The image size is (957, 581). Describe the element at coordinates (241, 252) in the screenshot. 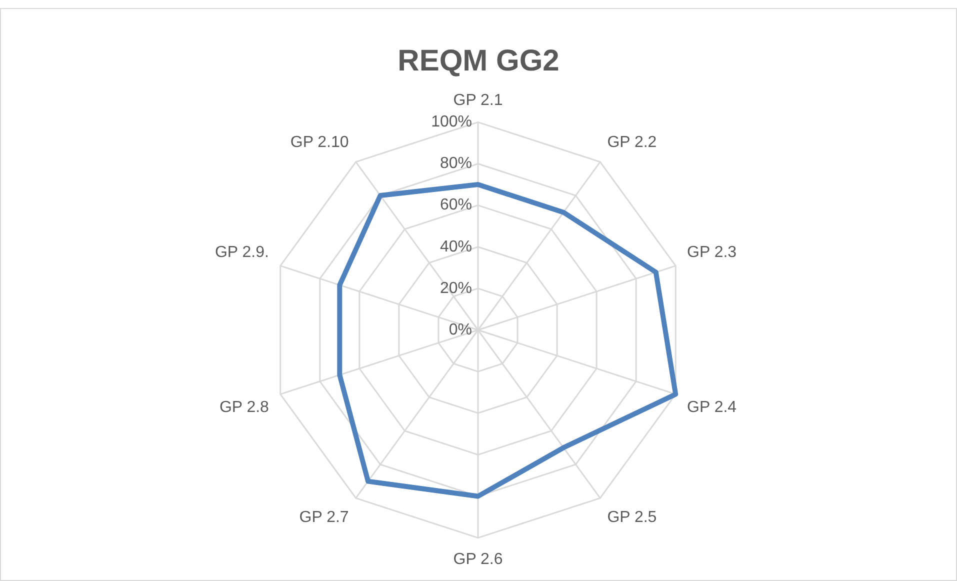

I see `spoke-label: GP 2.9.` at that location.